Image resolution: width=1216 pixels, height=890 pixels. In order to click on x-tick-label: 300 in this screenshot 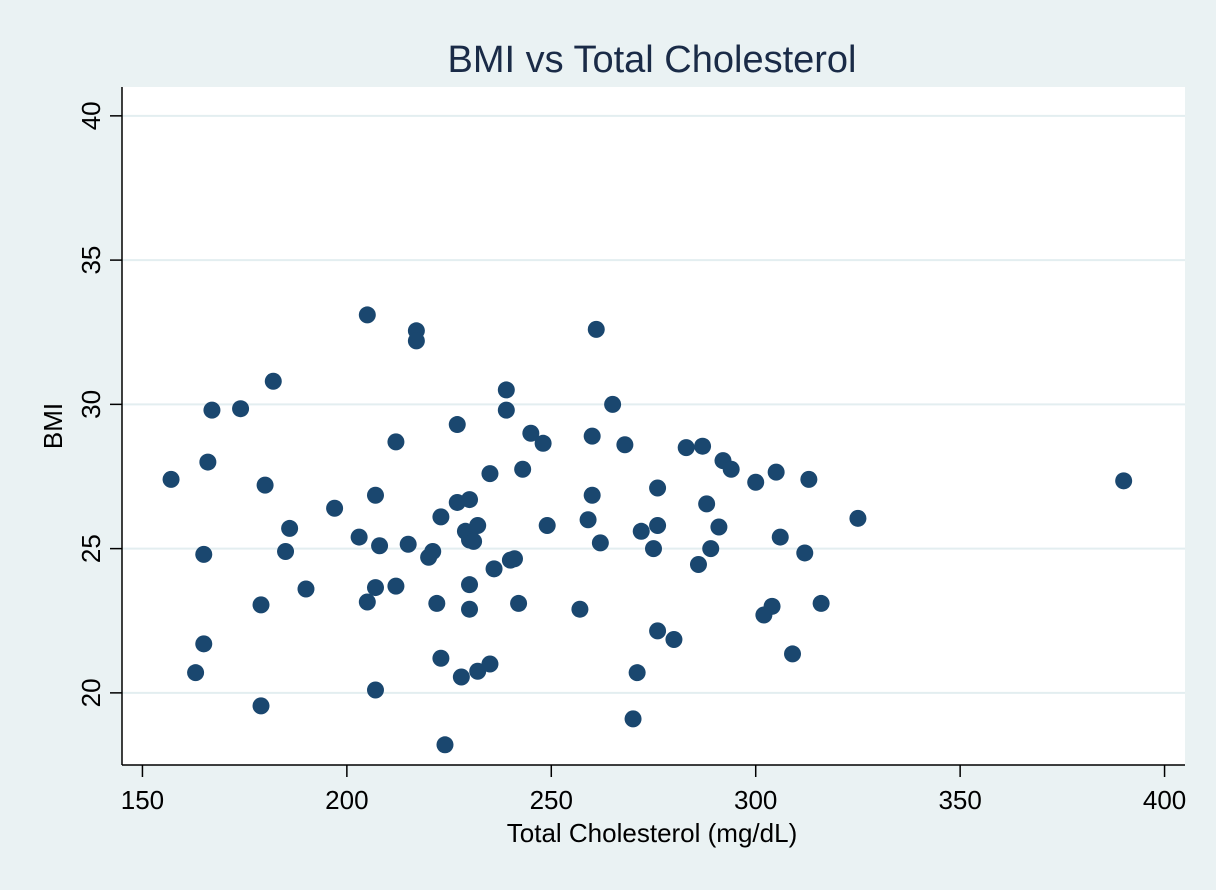, I will do `click(755, 800)`.